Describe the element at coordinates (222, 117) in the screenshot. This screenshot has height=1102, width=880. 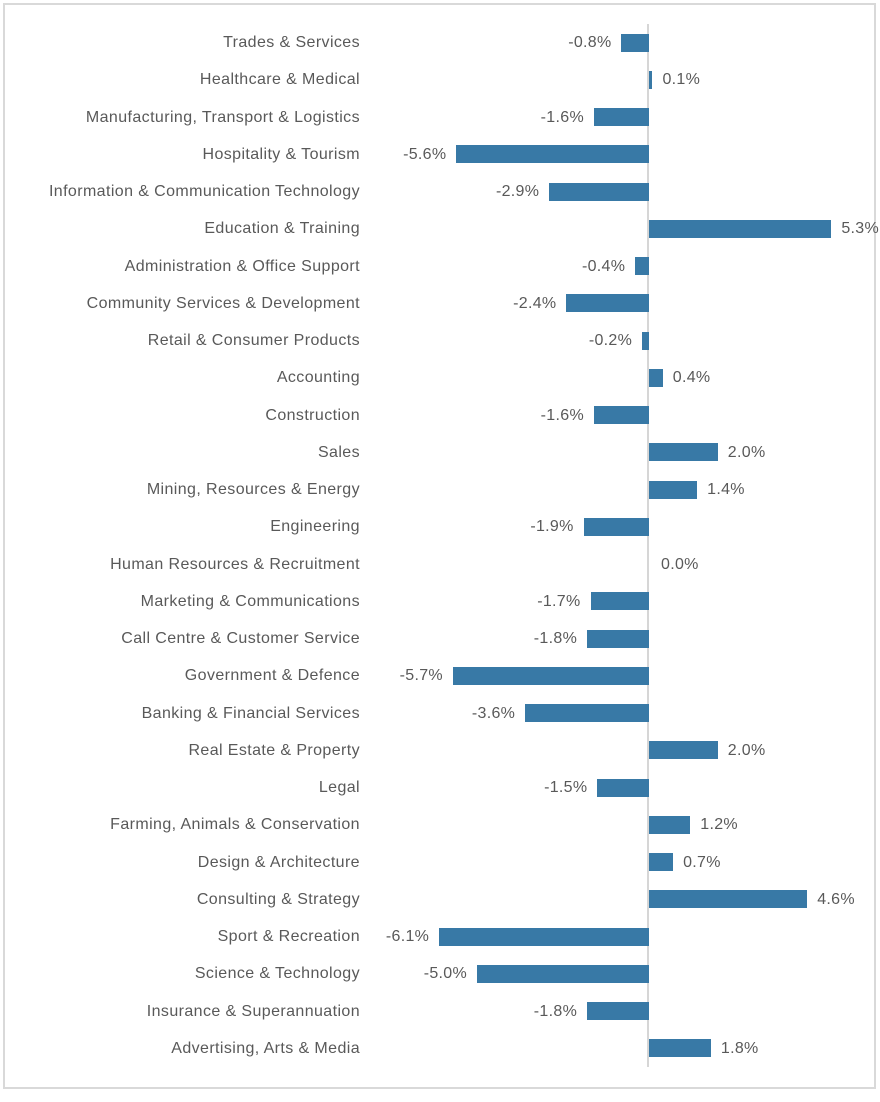
I see `category-label: Manufacturing, Transport & Logistics` at that location.